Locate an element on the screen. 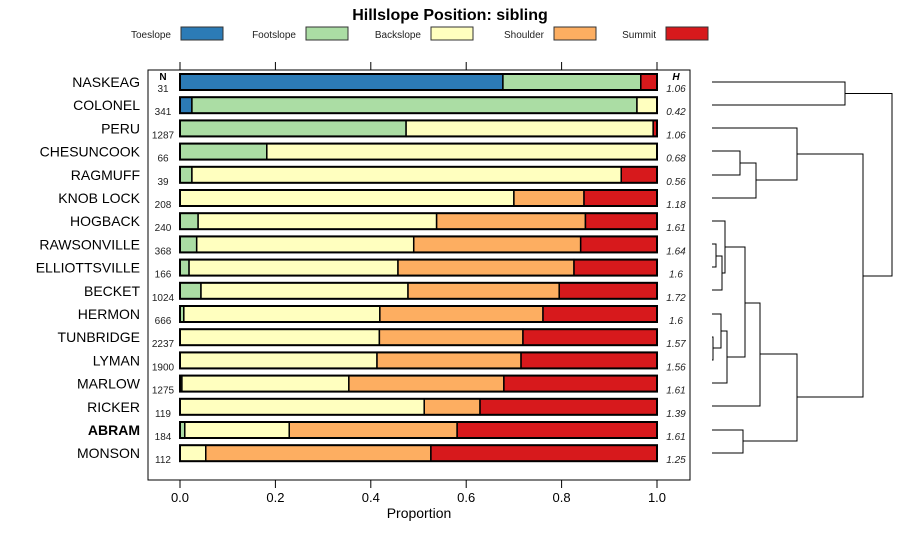 Image resolution: width=900 pixels, height=540 pixels. n-value: 666 is located at coordinates (163, 321).